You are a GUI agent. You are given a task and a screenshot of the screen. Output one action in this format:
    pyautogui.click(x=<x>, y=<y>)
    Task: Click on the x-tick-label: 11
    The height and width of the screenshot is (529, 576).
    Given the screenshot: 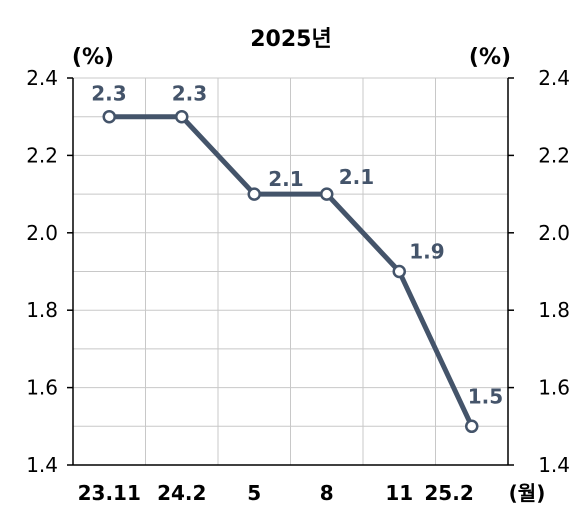 What is the action you would take?
    pyautogui.click(x=399, y=493)
    